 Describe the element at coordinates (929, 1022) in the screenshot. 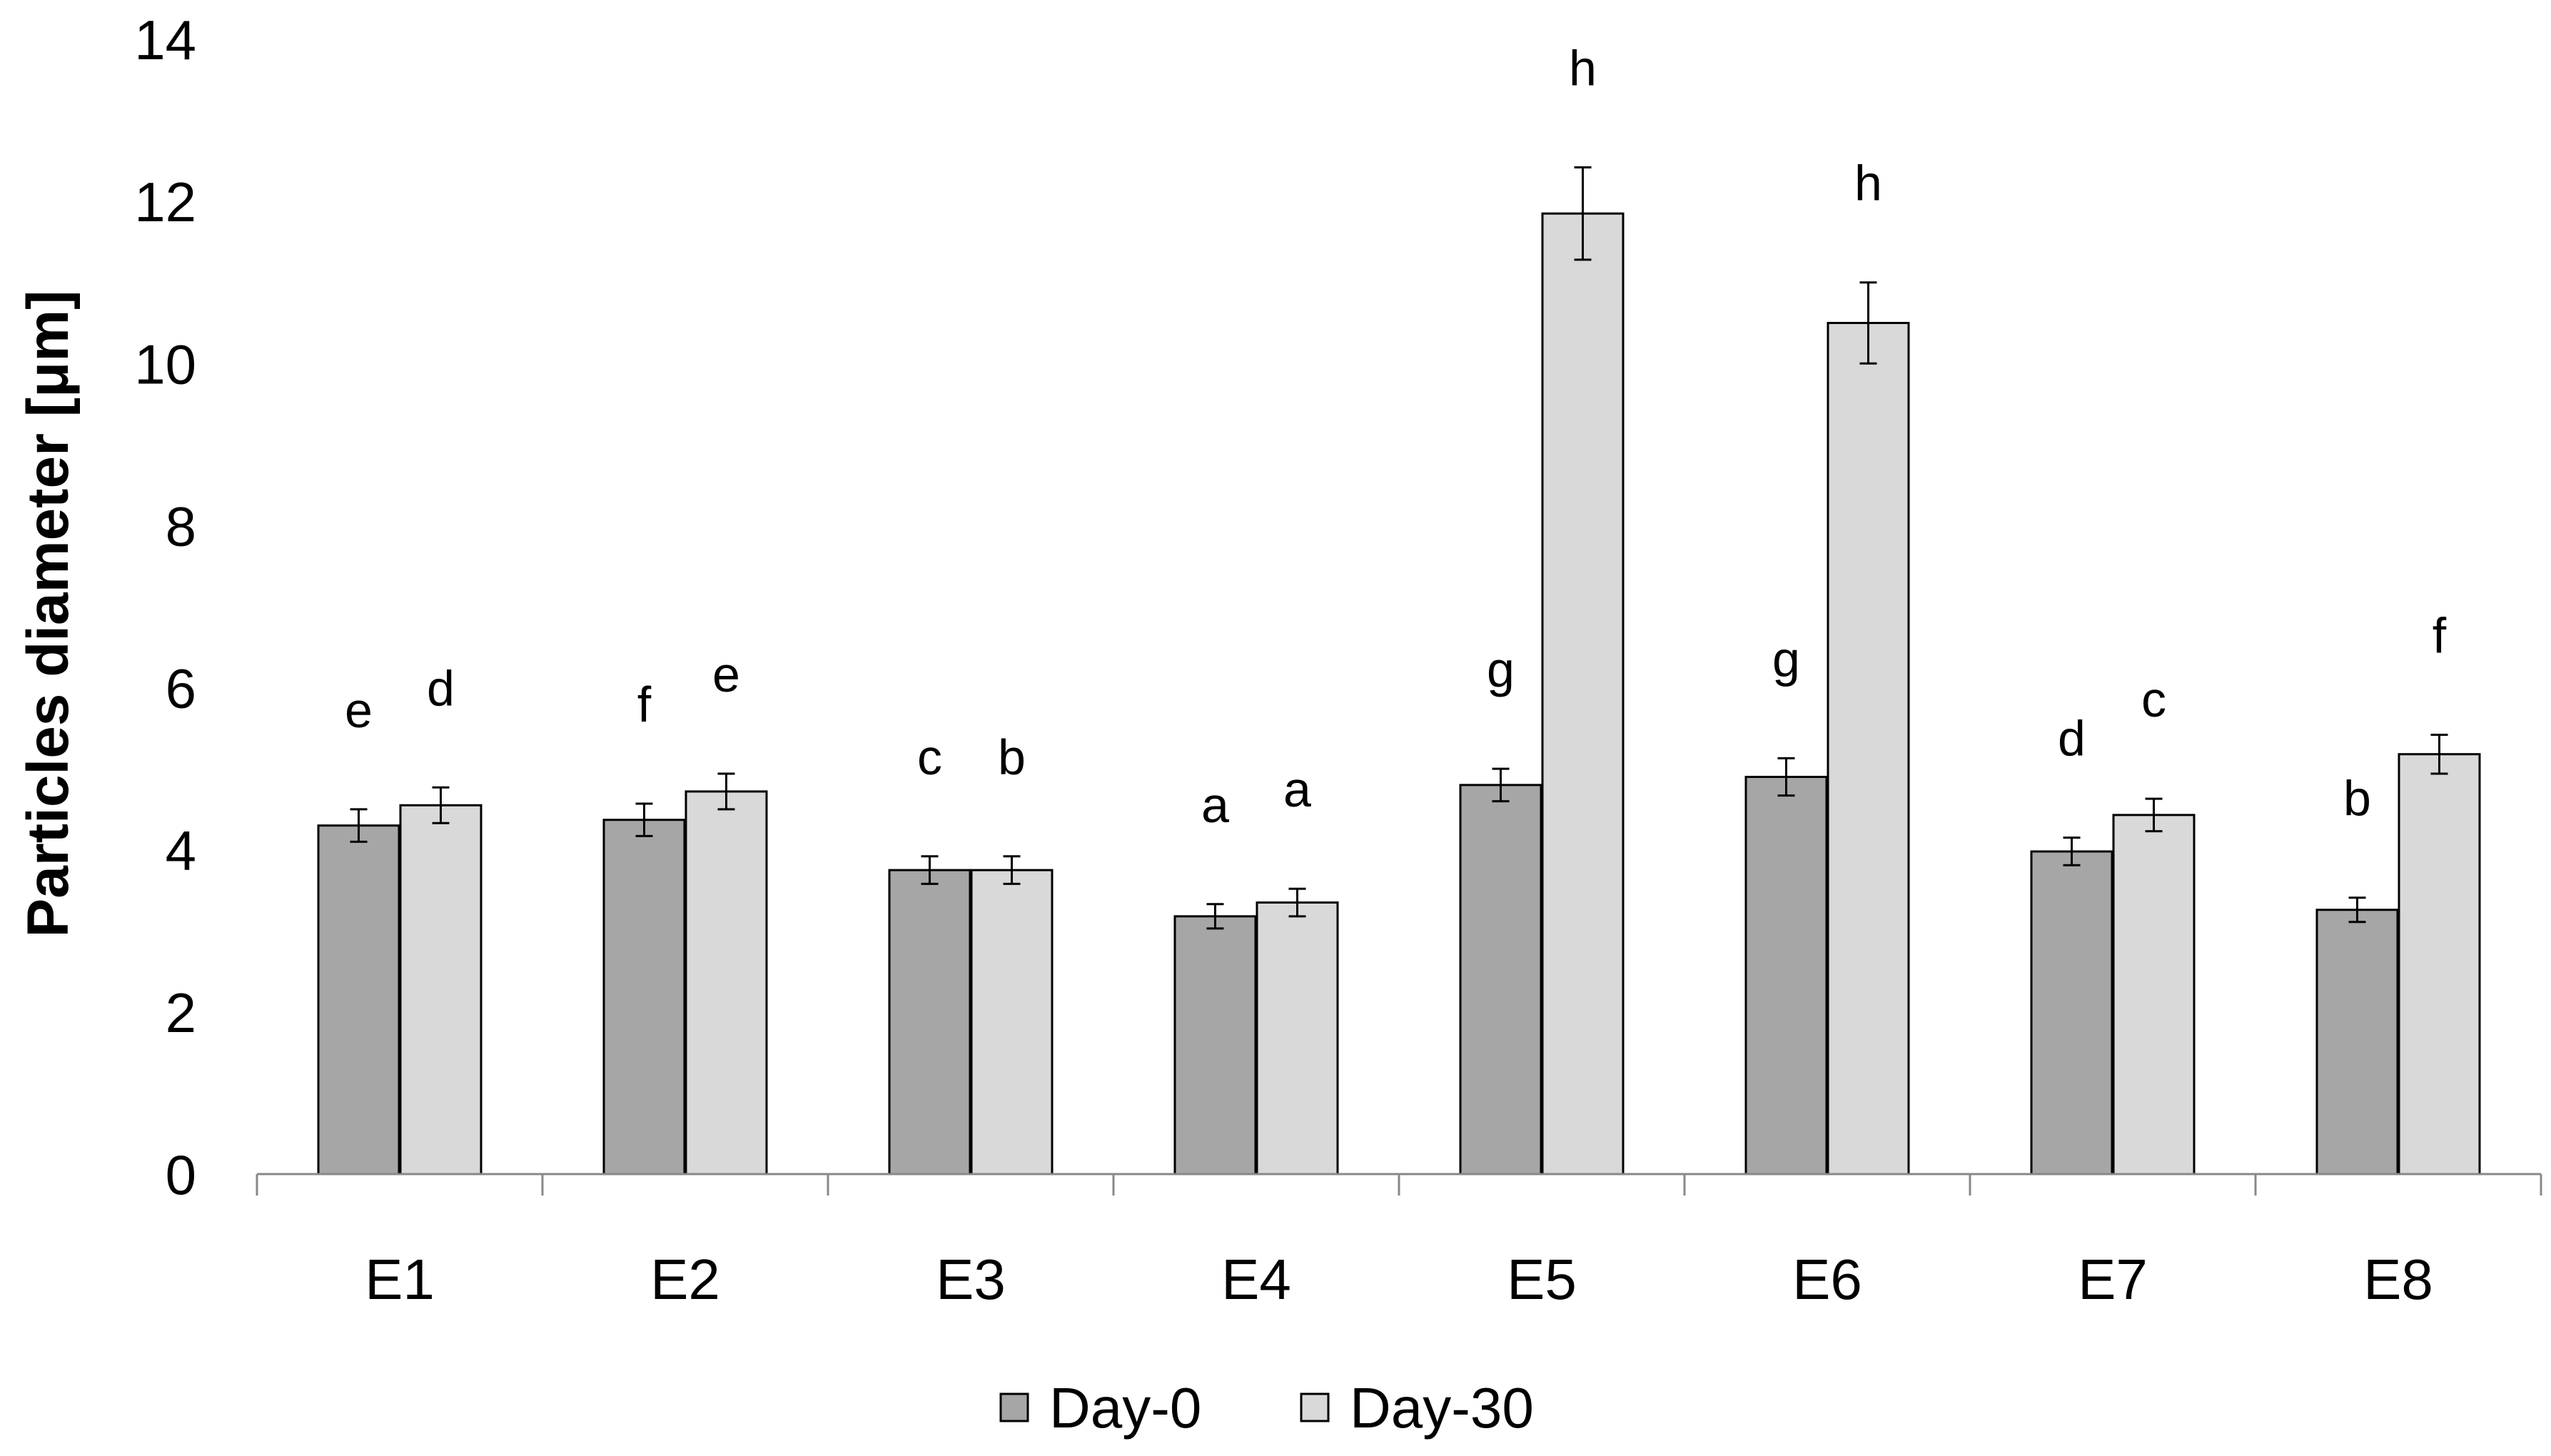

I see `bar-day-0-e3` at that location.